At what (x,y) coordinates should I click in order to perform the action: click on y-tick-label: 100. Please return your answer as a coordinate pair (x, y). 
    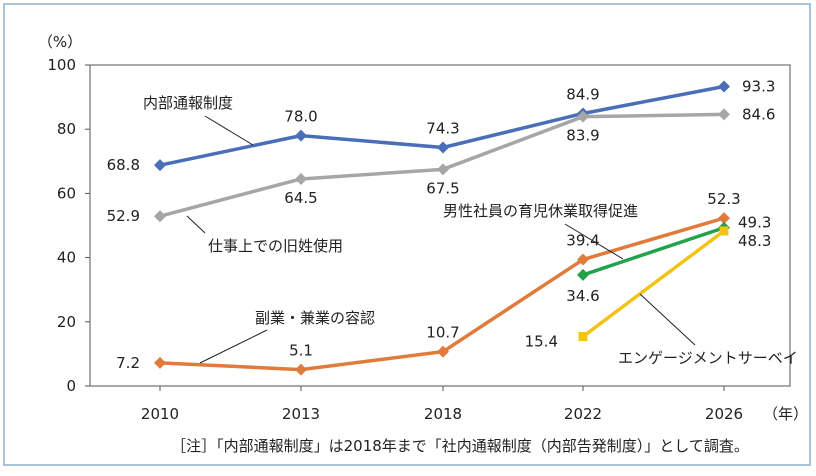
    Looking at the image, I should click on (61, 65).